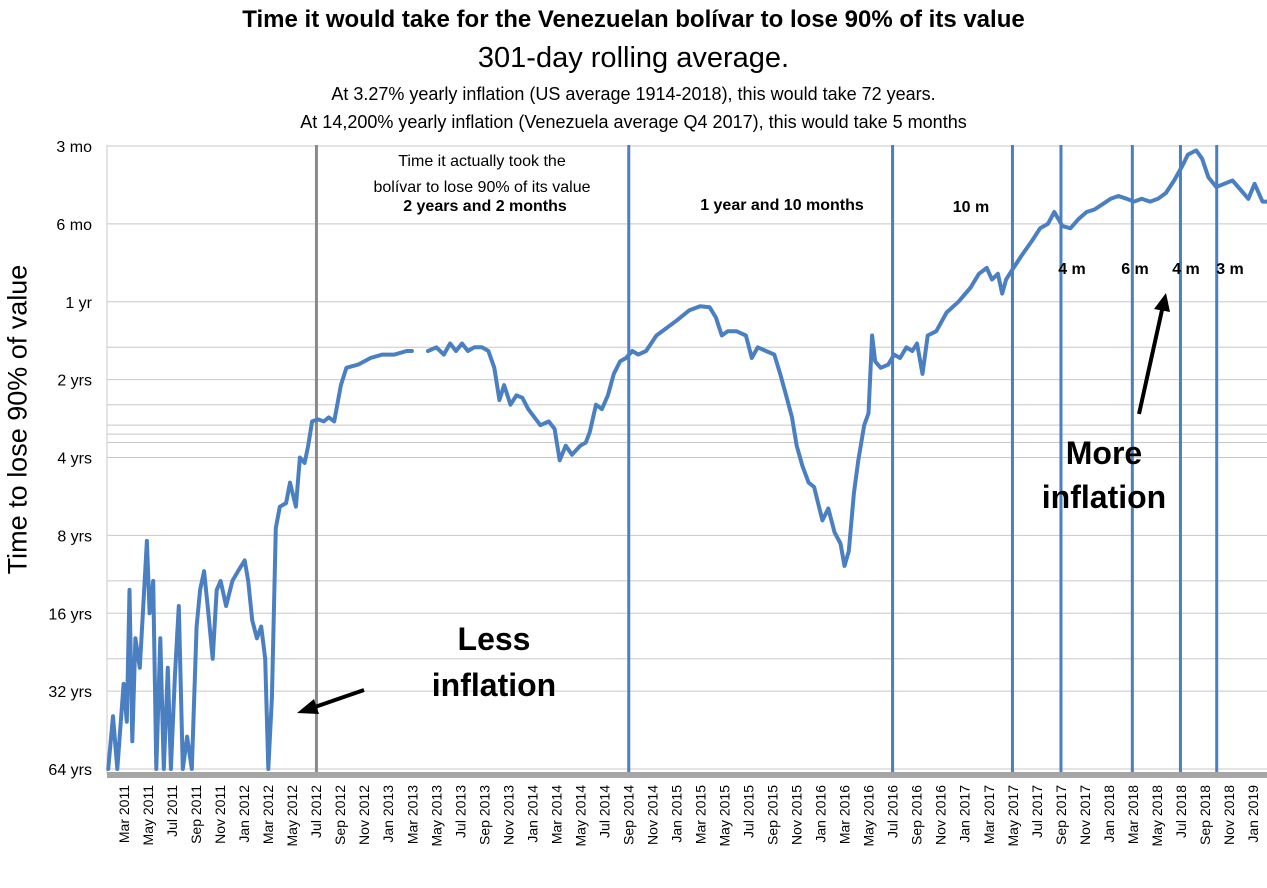 Image resolution: width=1267 pixels, height=888 pixels. I want to click on y-tick-label: 2 yrs, so click(74, 381).